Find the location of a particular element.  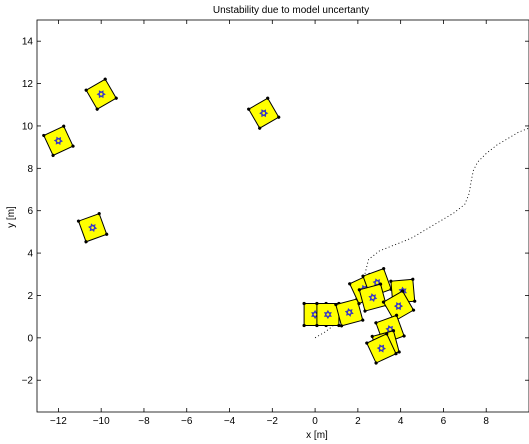

y-tick-label: 0 is located at coordinates (30, 338).